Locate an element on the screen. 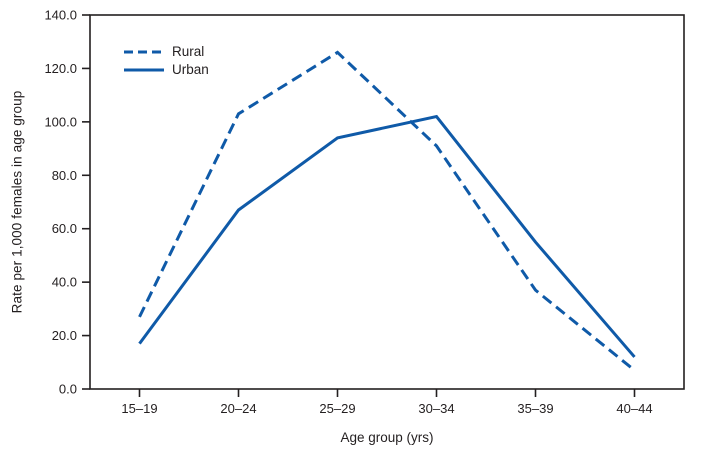 The width and height of the screenshot is (702, 460). x-tick-label: 25–29 is located at coordinates (337, 408).